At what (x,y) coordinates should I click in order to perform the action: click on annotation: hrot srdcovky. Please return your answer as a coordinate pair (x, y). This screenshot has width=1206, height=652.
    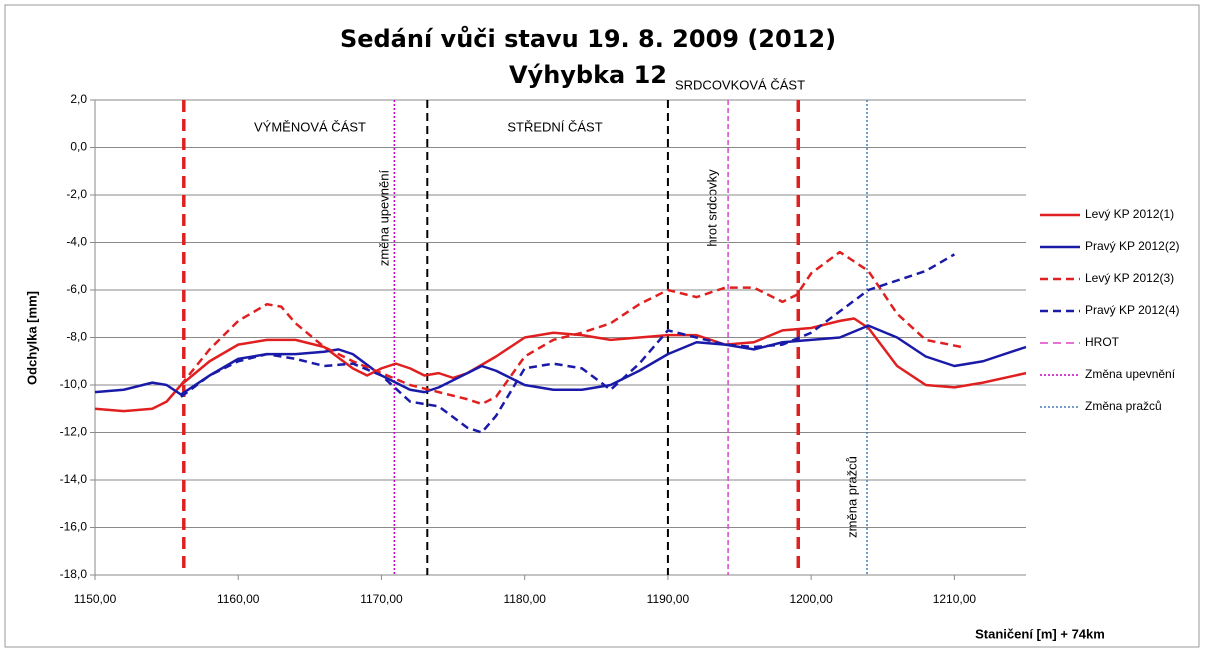
    Looking at the image, I should click on (711, 208).